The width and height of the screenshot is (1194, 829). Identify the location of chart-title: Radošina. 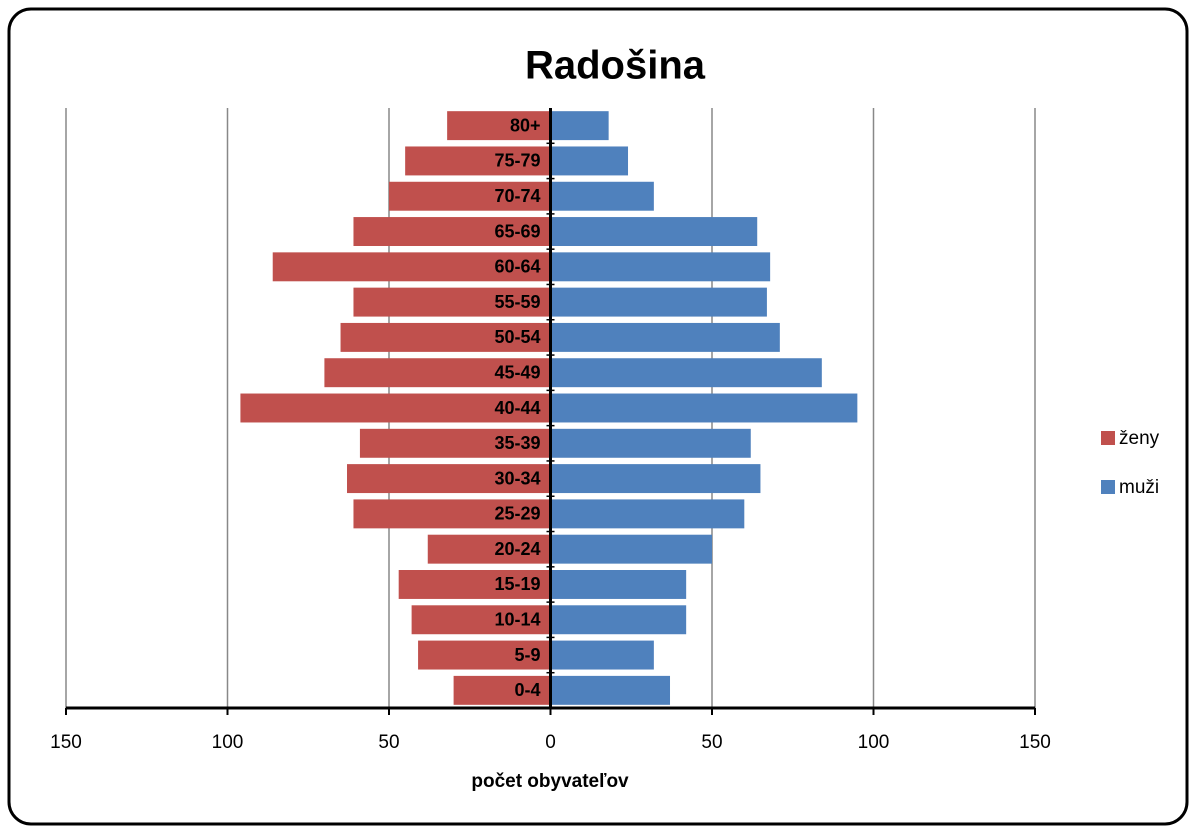
(615, 66).